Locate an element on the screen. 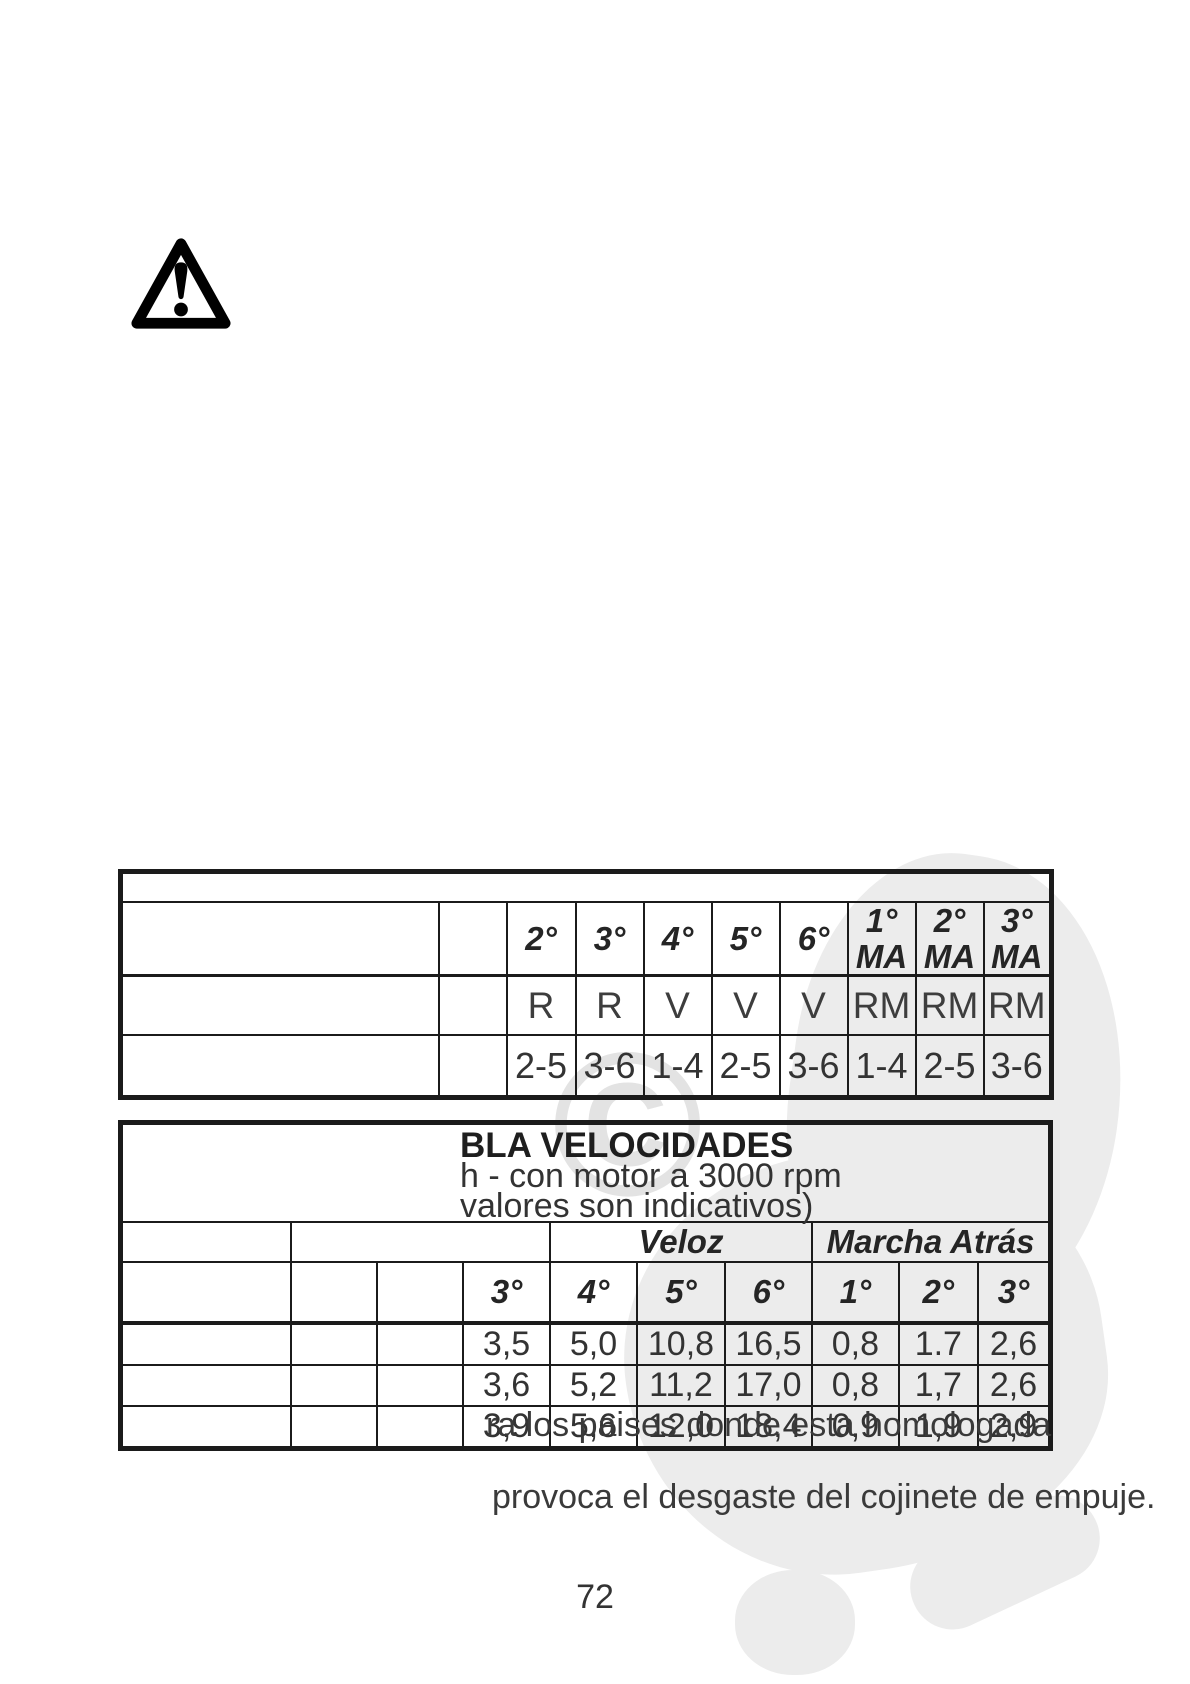 This screenshot has height=1684, width=1190. speed-table-note: valores son indicativos) is located at coordinates (637, 1206).